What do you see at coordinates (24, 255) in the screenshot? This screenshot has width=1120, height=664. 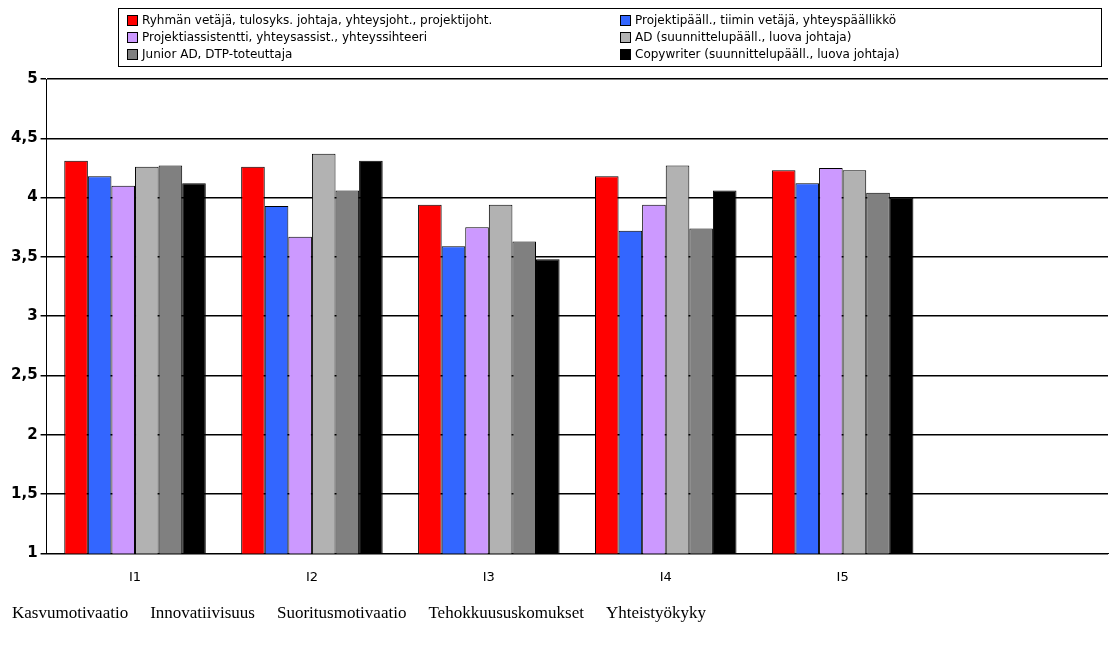 I see `y-tick-label: 3,5` at bounding box center [24, 255].